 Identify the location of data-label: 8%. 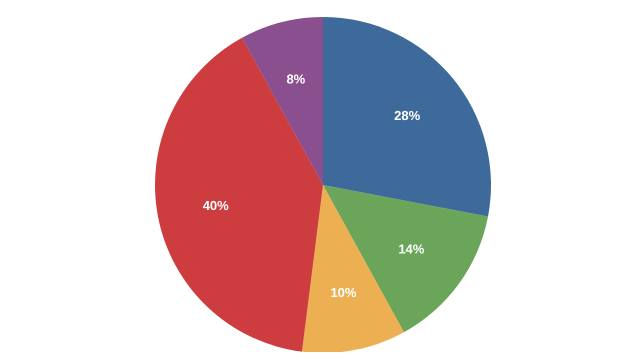
(296, 79).